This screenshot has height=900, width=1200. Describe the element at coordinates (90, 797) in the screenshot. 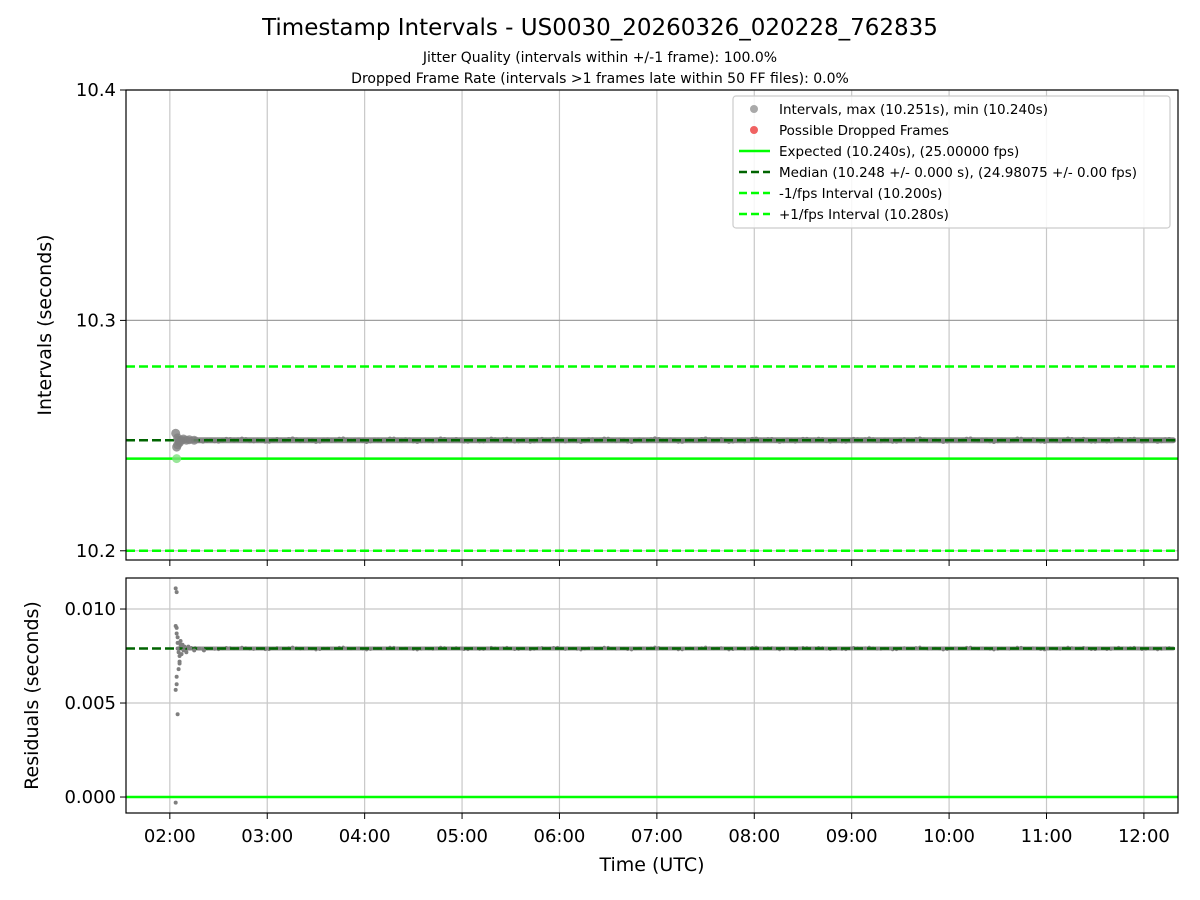

I see `residuals-ytick-label: 0.000` at that location.